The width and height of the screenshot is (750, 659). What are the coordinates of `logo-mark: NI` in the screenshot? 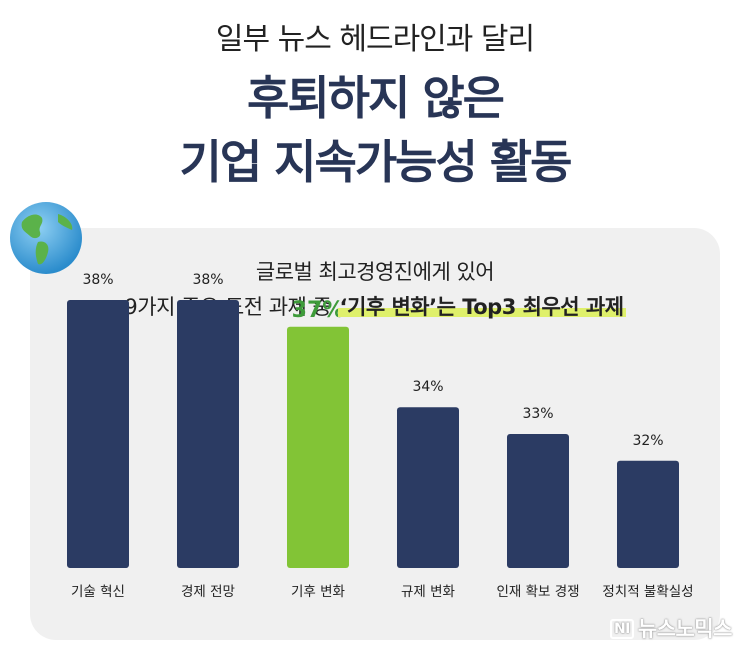 It's located at (621, 629).